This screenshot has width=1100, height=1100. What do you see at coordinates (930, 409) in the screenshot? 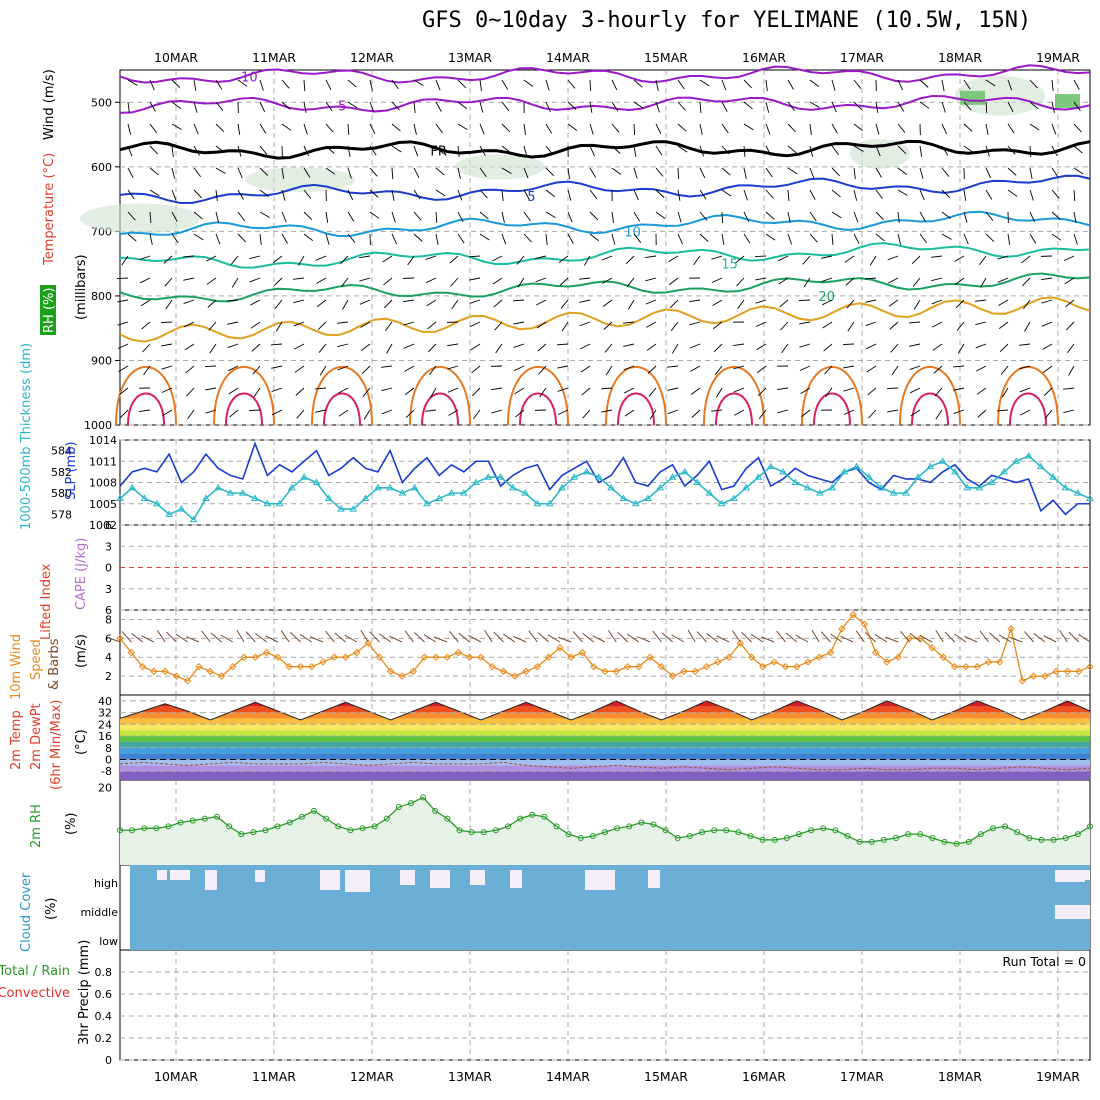
I see `boundary-layer-contour-inner` at bounding box center [930, 409].